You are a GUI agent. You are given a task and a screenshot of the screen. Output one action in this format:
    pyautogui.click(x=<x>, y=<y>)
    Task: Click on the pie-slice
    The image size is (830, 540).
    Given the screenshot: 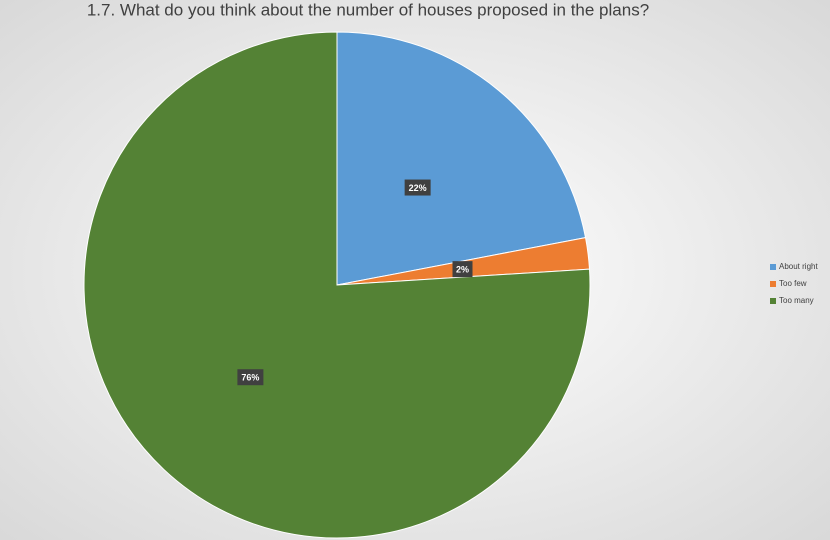 What is the action you would take?
    pyautogui.click(x=461, y=158)
    